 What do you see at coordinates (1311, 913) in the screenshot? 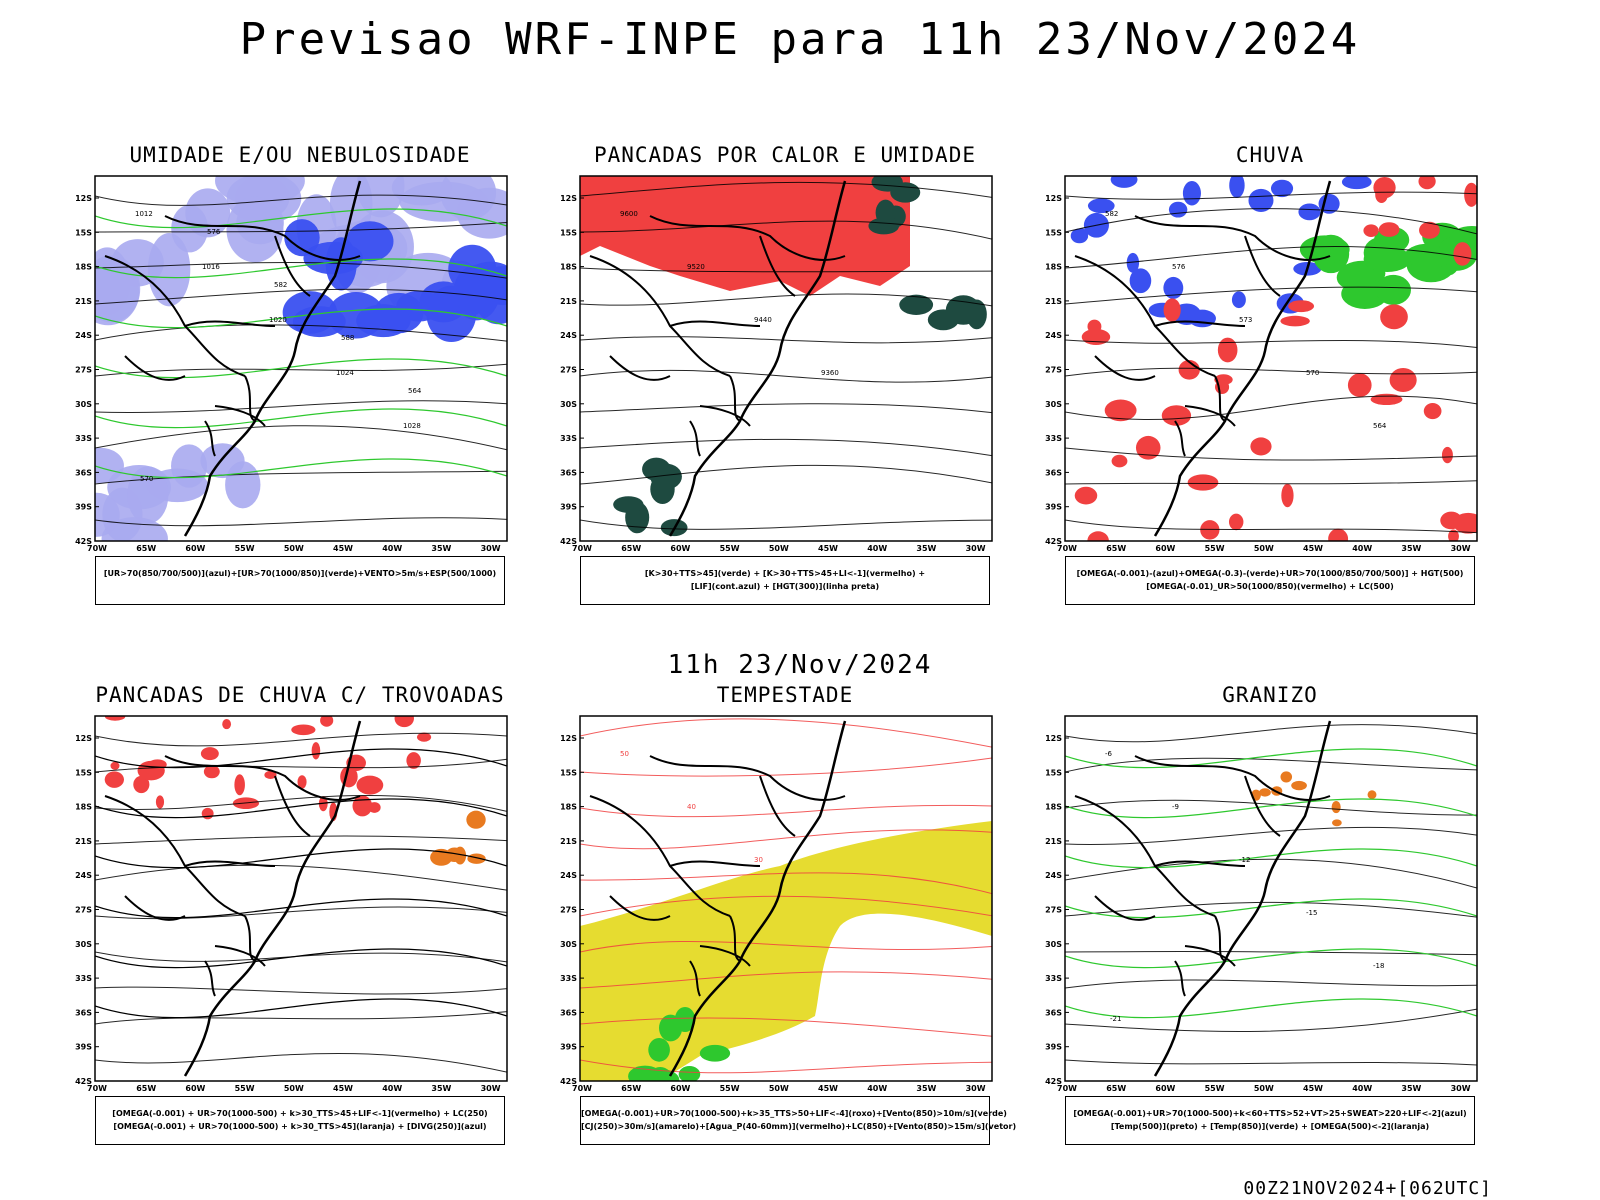
I see `contour-label: -15` at bounding box center [1311, 913].